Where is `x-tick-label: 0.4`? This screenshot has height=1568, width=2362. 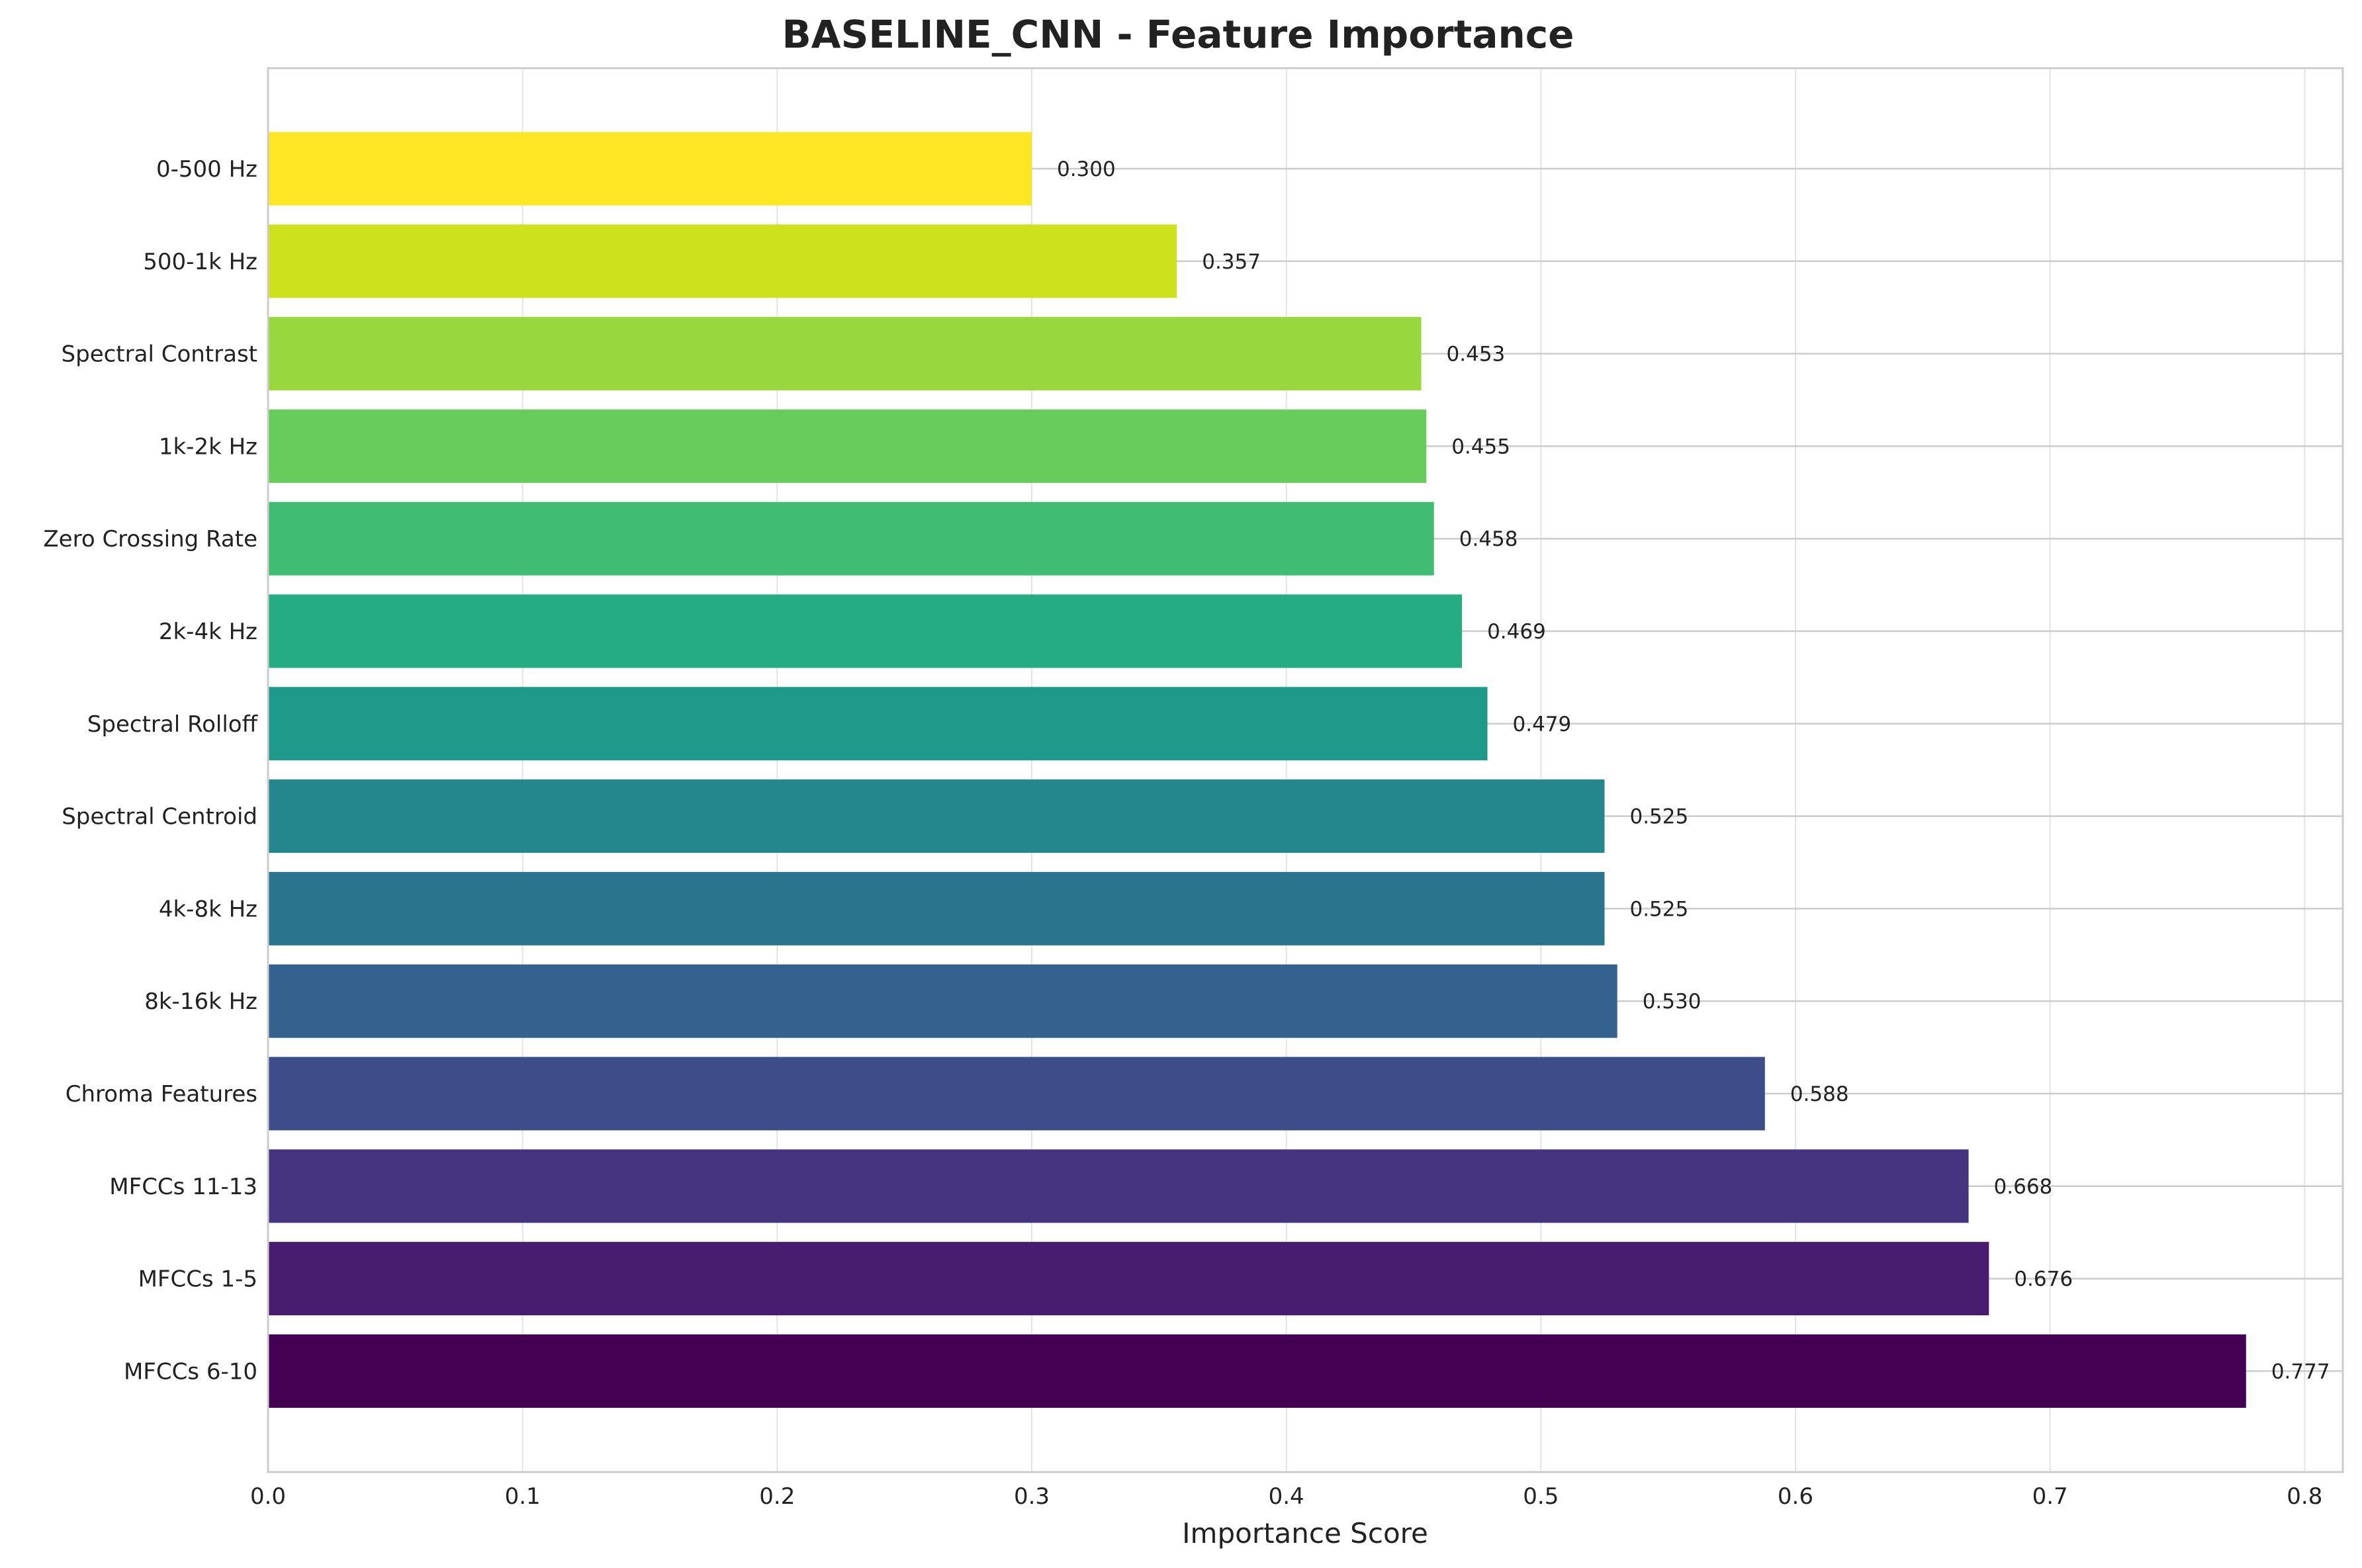 x-tick-label: 0.4 is located at coordinates (1286, 1497).